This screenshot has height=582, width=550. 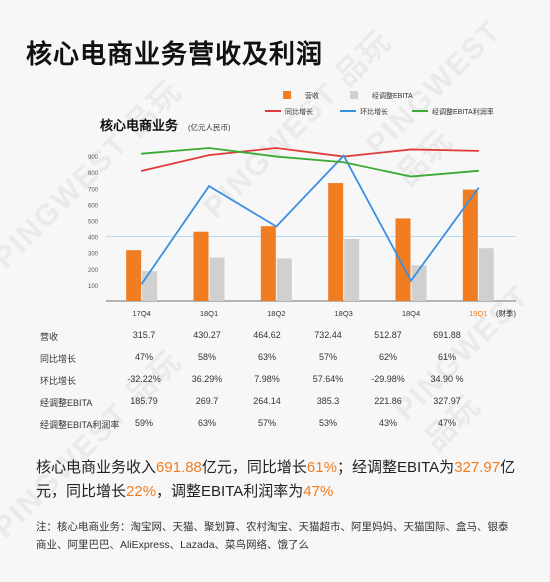 What do you see at coordinates (66, 403) in the screenshot?
I see `table-row-label: 经调整EBITA` at bounding box center [66, 403].